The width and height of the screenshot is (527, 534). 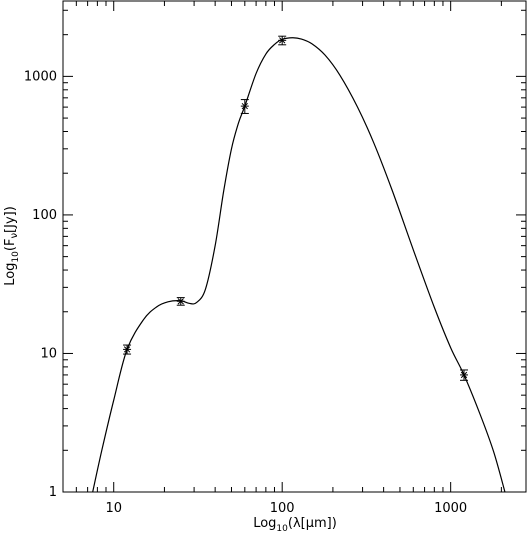 I want to click on y-tick-label: 1000, so click(x=40, y=76).